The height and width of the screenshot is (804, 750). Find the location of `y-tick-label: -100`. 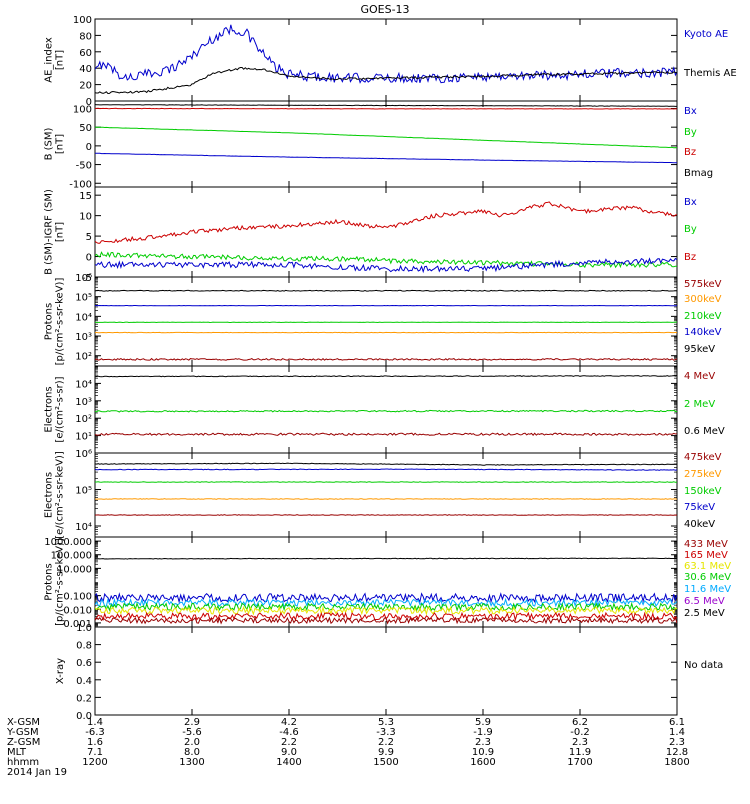

y-tick-label: -100 is located at coordinates (80, 184).